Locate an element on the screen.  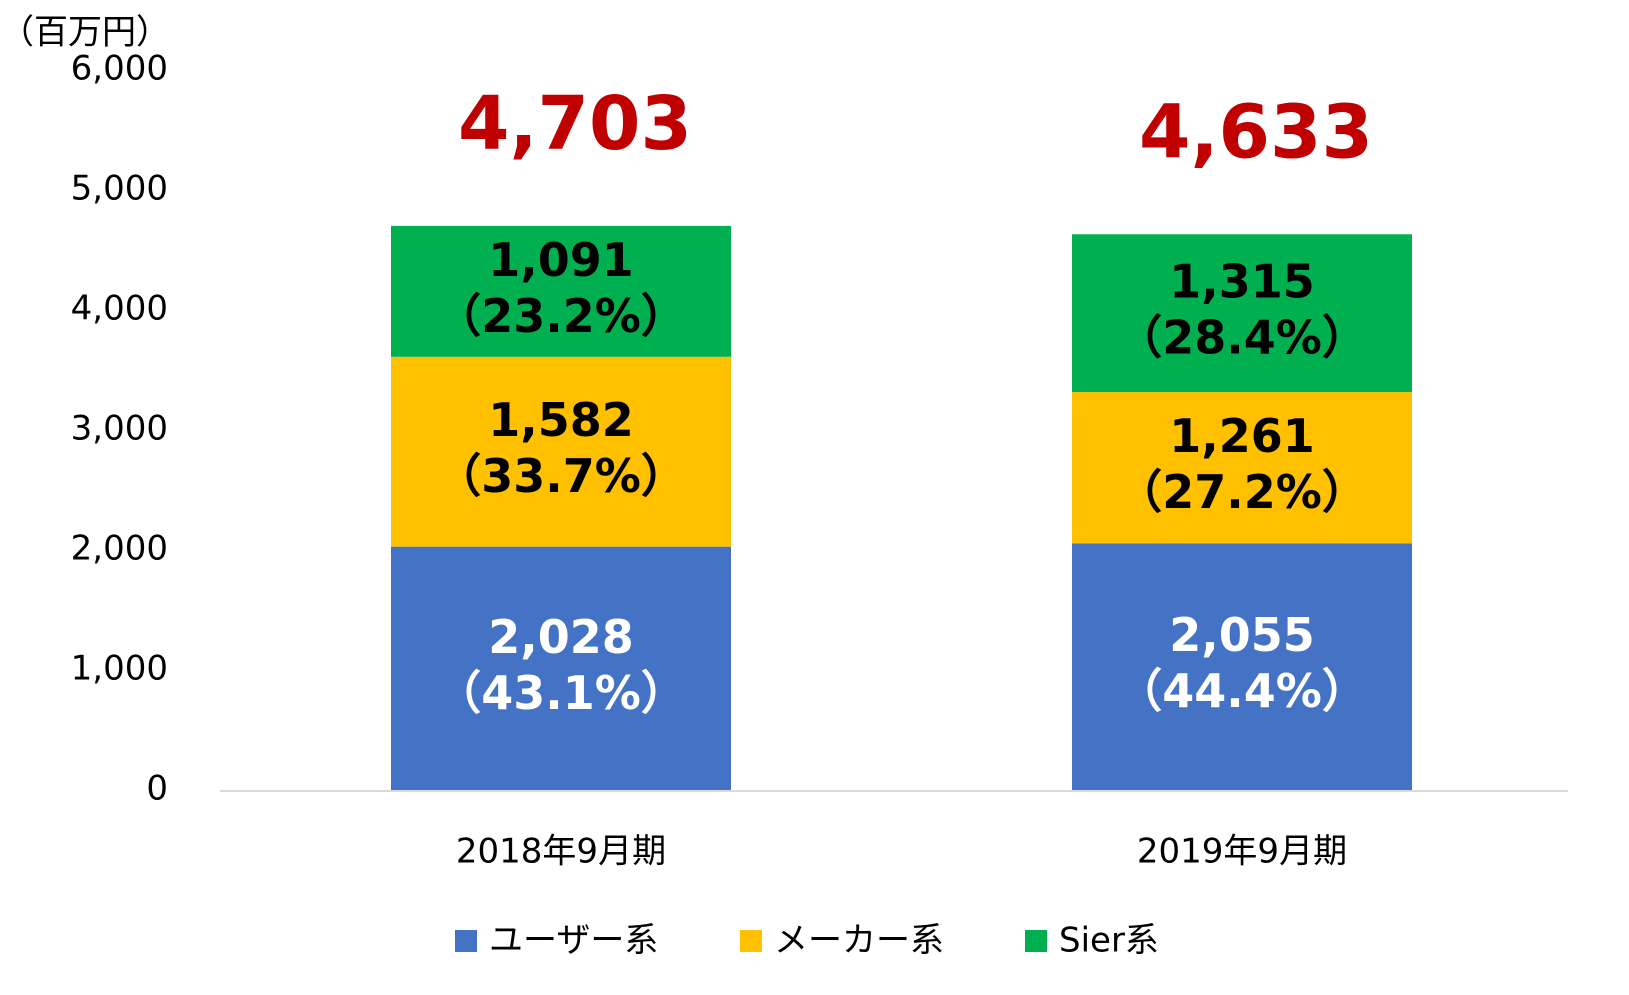
legend-label: Sier系 is located at coordinates (1109, 941).